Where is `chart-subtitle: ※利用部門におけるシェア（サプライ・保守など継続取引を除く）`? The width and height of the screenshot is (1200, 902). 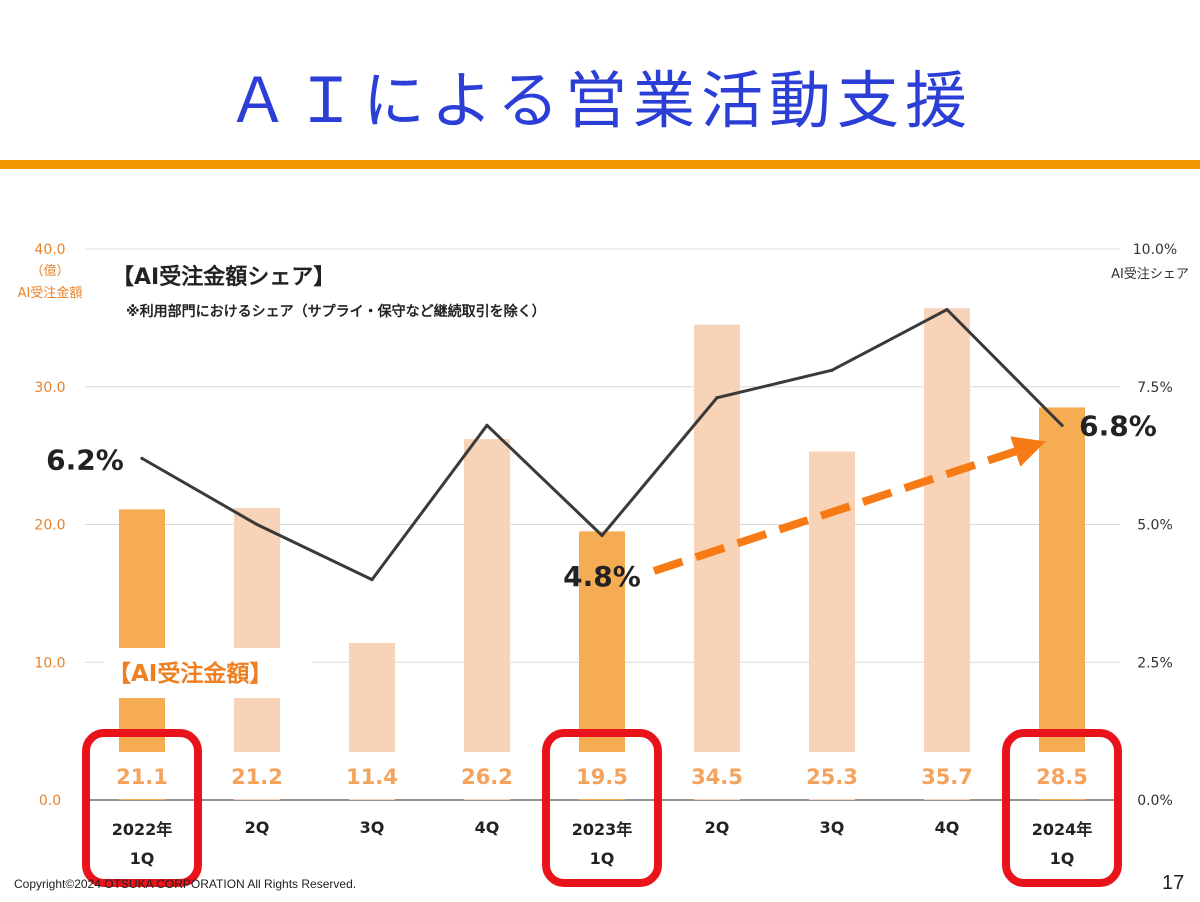
chart-subtitle: ※利用部門におけるシェア（サプライ・保守など継続取引を除く） is located at coordinates (336, 311).